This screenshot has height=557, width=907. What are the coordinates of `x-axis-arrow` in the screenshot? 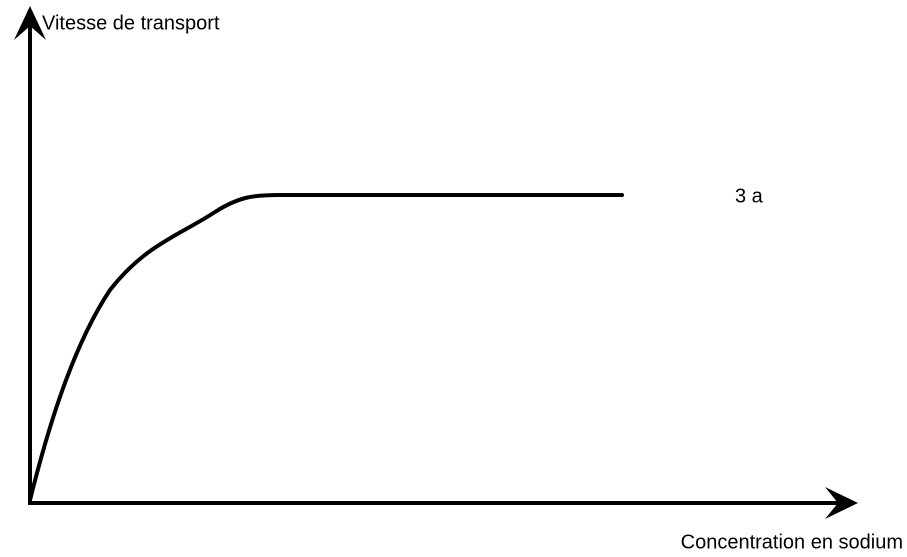 It's located at (841, 503).